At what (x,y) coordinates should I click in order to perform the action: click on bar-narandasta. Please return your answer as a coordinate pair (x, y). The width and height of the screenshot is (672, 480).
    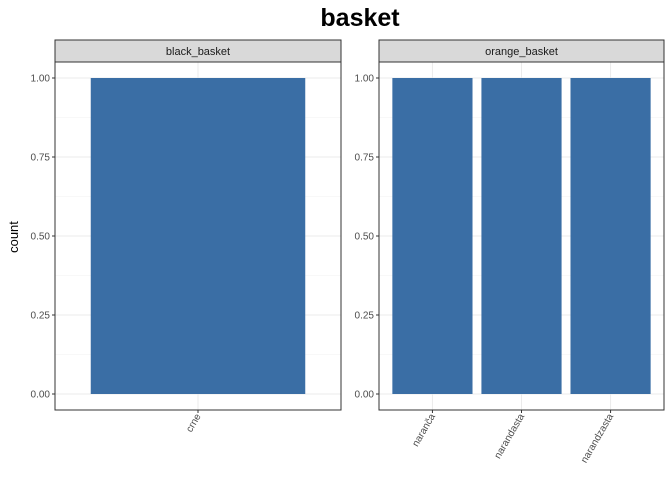
    Looking at the image, I should click on (521, 236).